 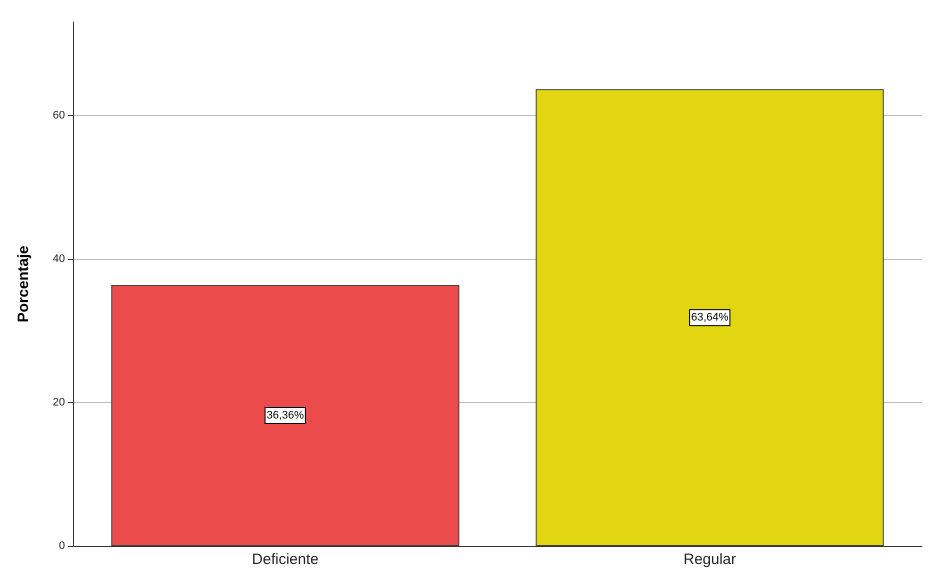 I want to click on data-label: 63,64%, so click(x=710, y=318).